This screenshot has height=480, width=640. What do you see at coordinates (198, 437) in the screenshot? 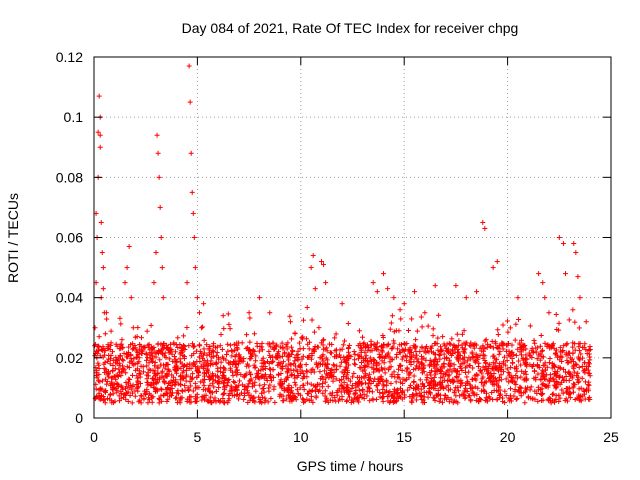
I see `x-tick-label: 5` at bounding box center [198, 437].